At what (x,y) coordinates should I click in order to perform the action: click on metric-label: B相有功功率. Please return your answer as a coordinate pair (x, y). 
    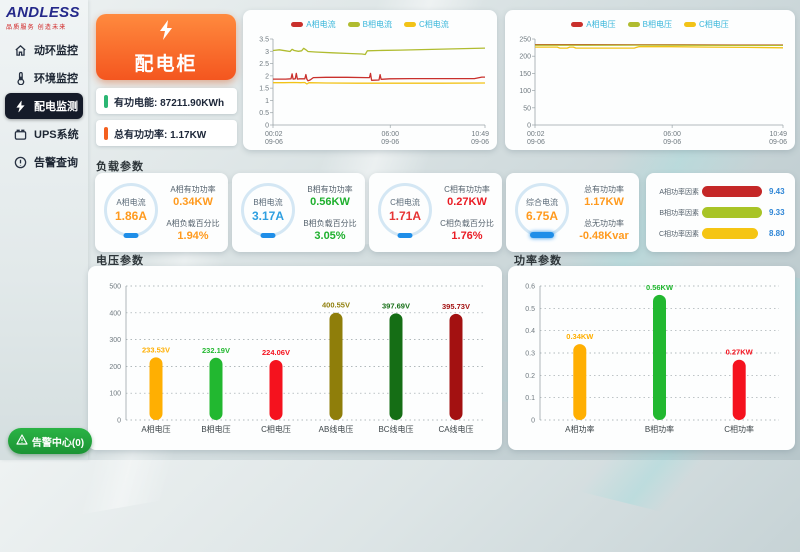
    Looking at the image, I should click on (330, 189).